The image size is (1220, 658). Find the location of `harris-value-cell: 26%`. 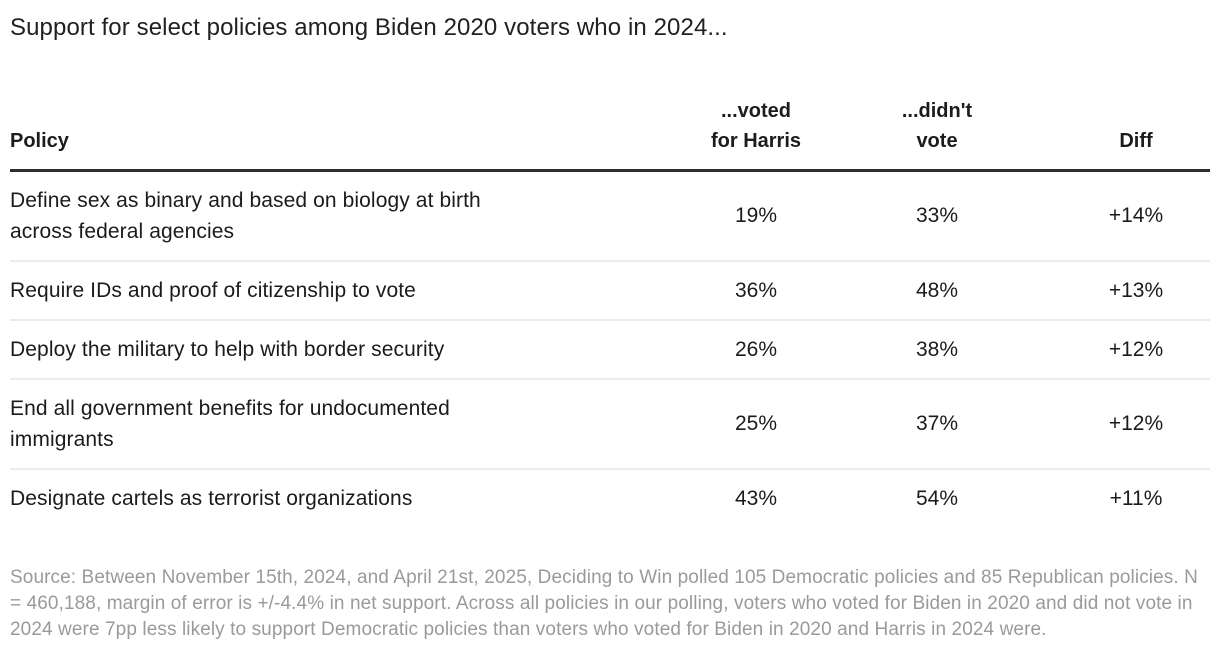

harris-value-cell: 26% is located at coordinates (756, 349).